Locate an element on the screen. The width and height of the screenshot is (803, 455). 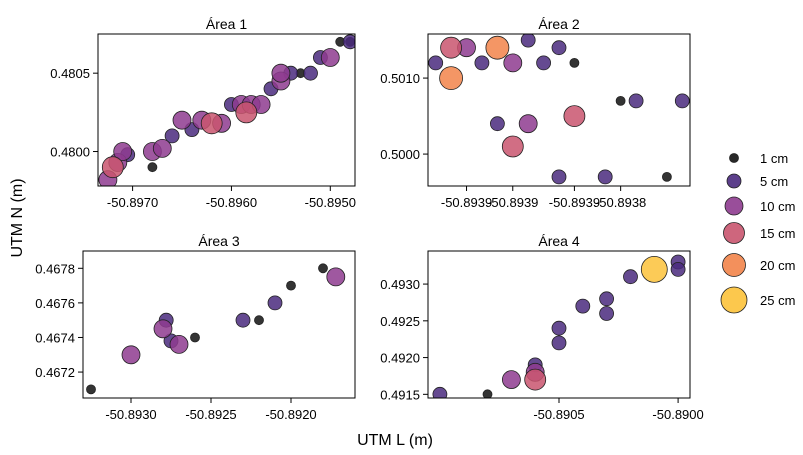
y-tick-label: 0.4676 is located at coordinates (55, 303).